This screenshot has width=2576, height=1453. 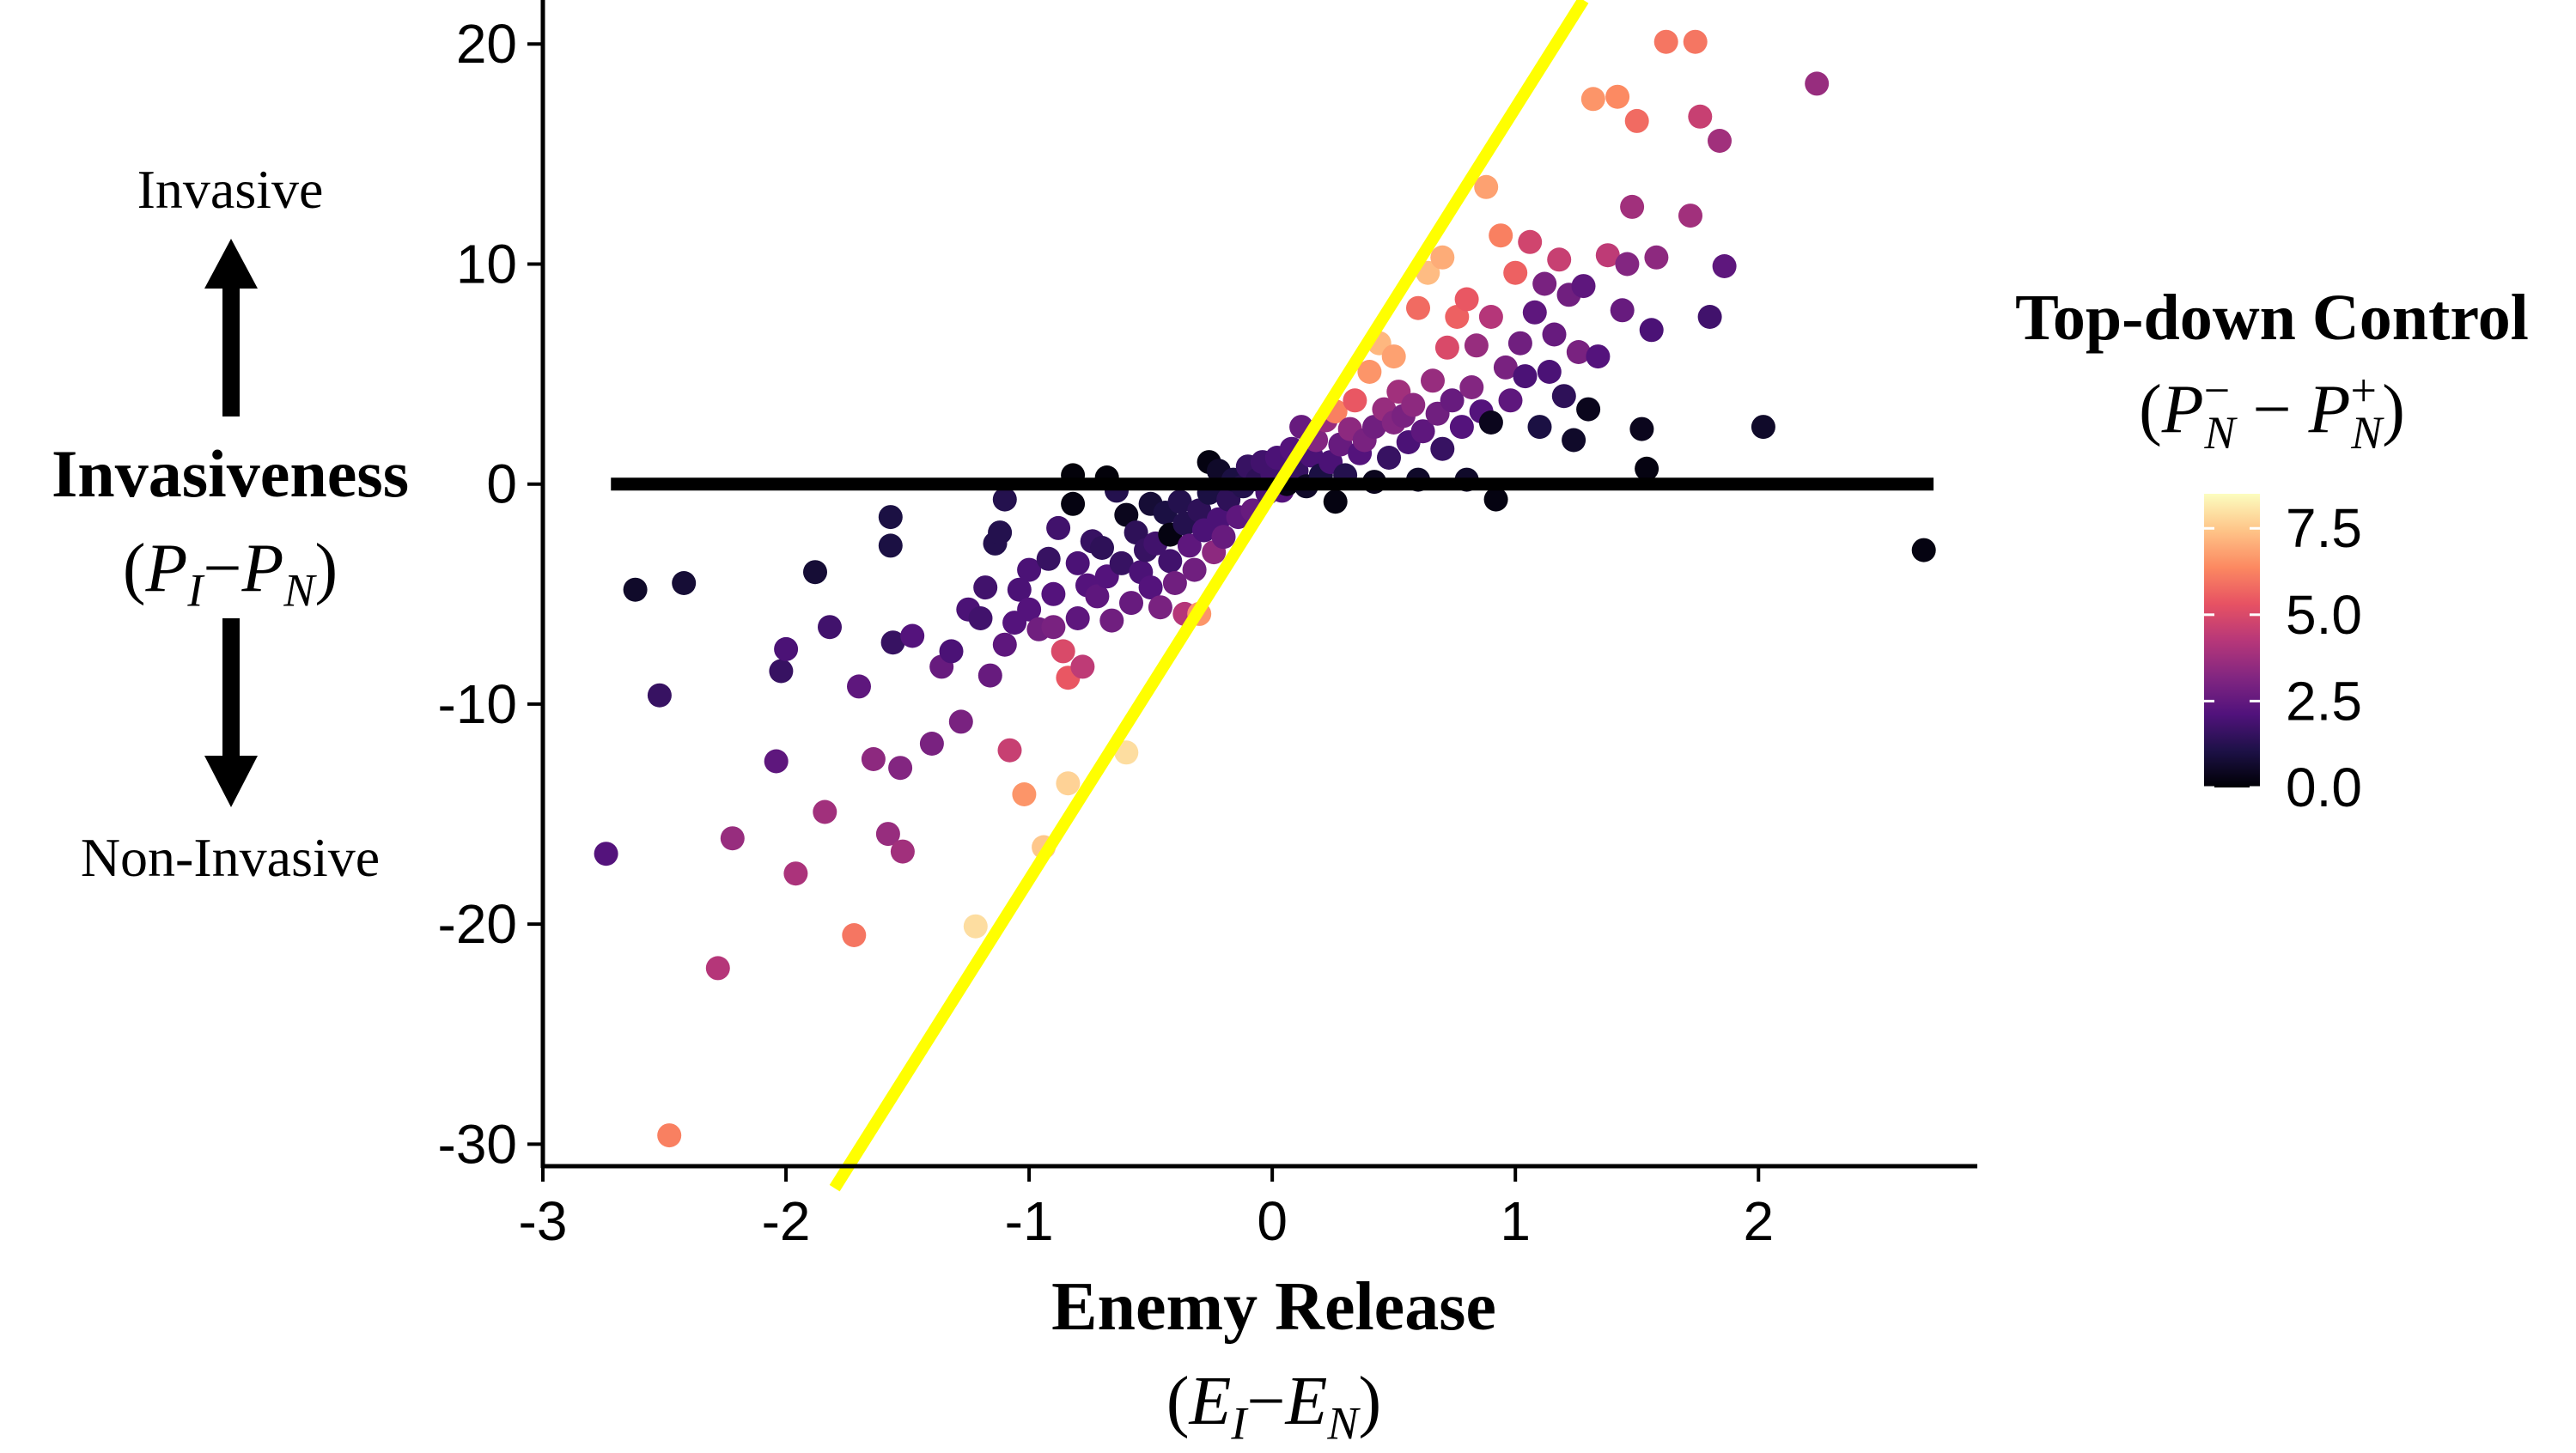 I want to click on invasive-annotation: Invasive, so click(x=230, y=190).